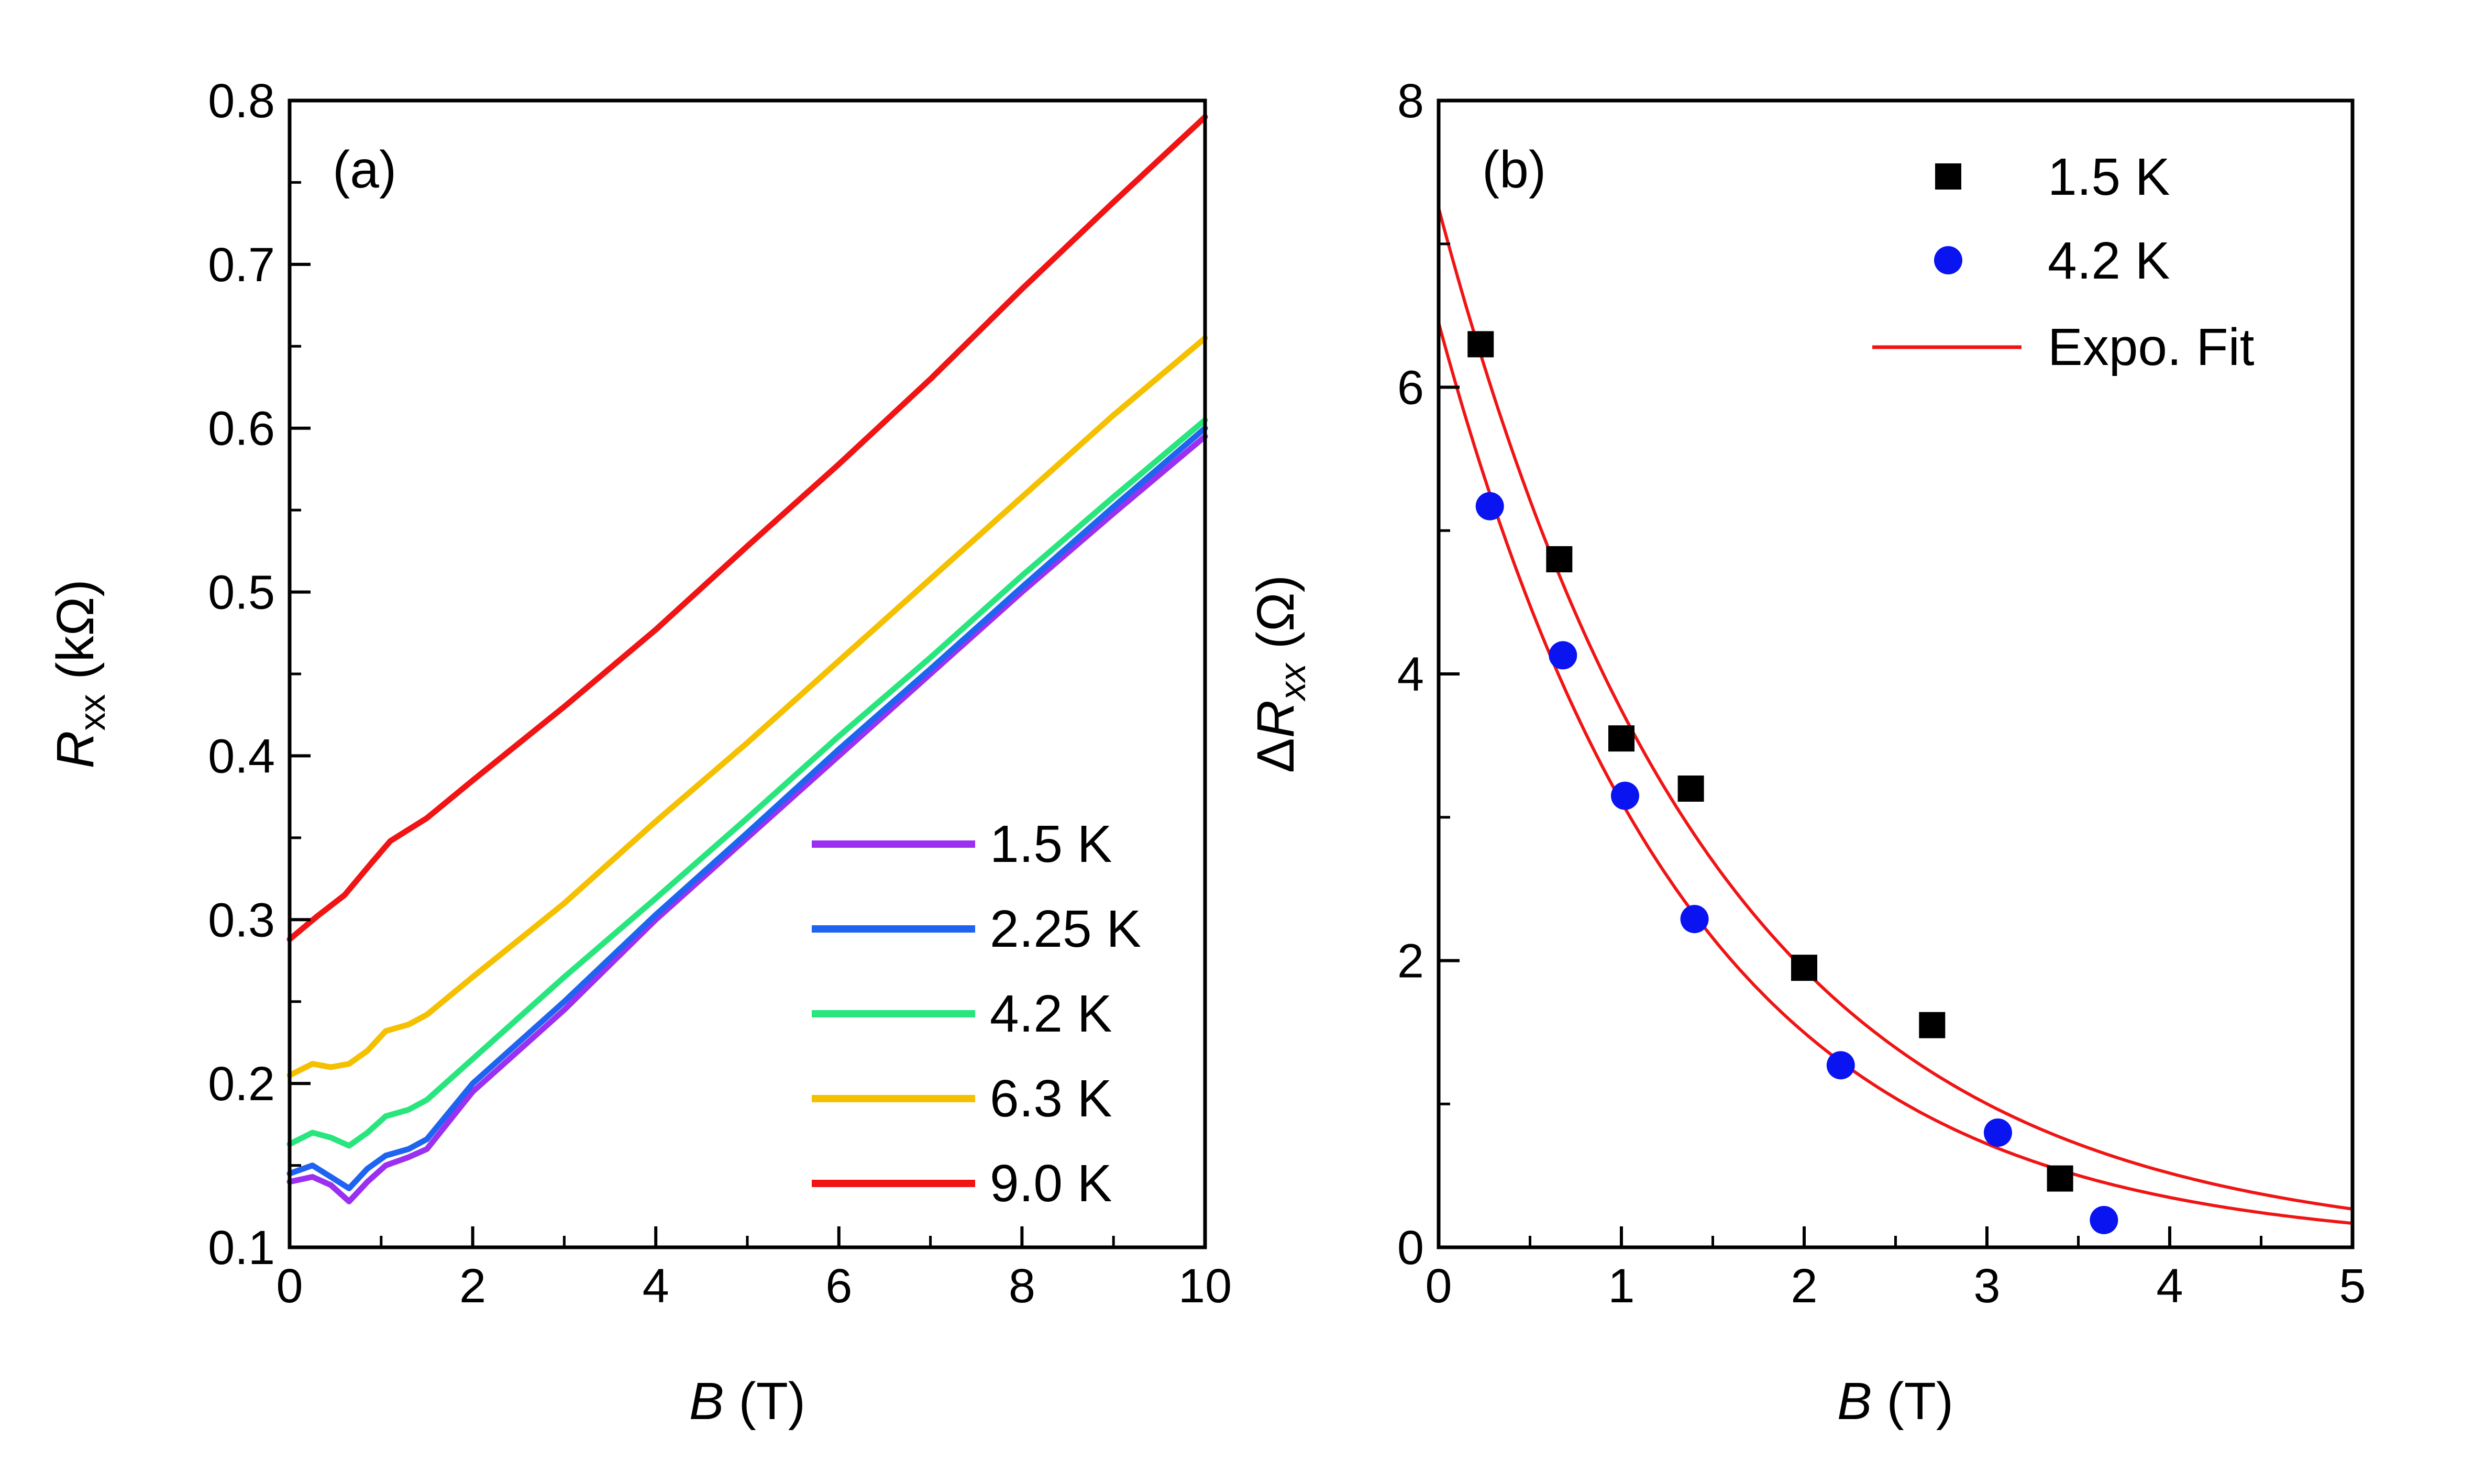 The height and width of the screenshot is (1484, 2474). I want to click on panel-b-x-tick-label: 0, so click(1438, 1286).